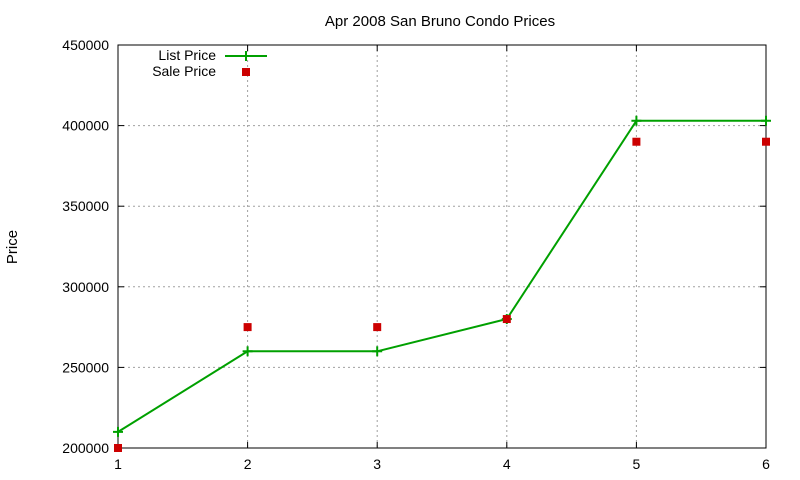  What do you see at coordinates (184, 71) in the screenshot?
I see `legend-label-sale-price: Sale Price` at bounding box center [184, 71].